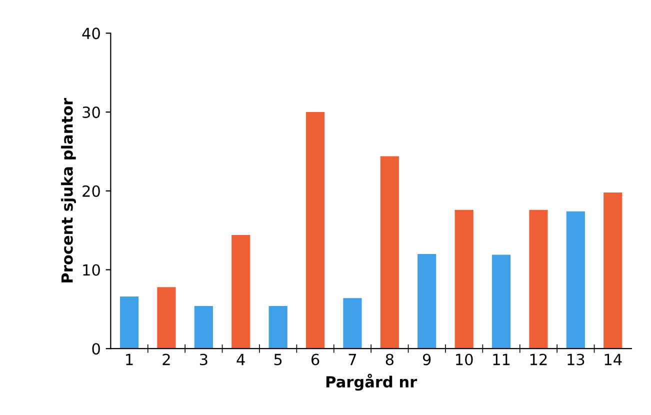 The width and height of the screenshot is (651, 415). Describe the element at coordinates (91, 191) in the screenshot. I see `y-tick-label: 20` at that location.